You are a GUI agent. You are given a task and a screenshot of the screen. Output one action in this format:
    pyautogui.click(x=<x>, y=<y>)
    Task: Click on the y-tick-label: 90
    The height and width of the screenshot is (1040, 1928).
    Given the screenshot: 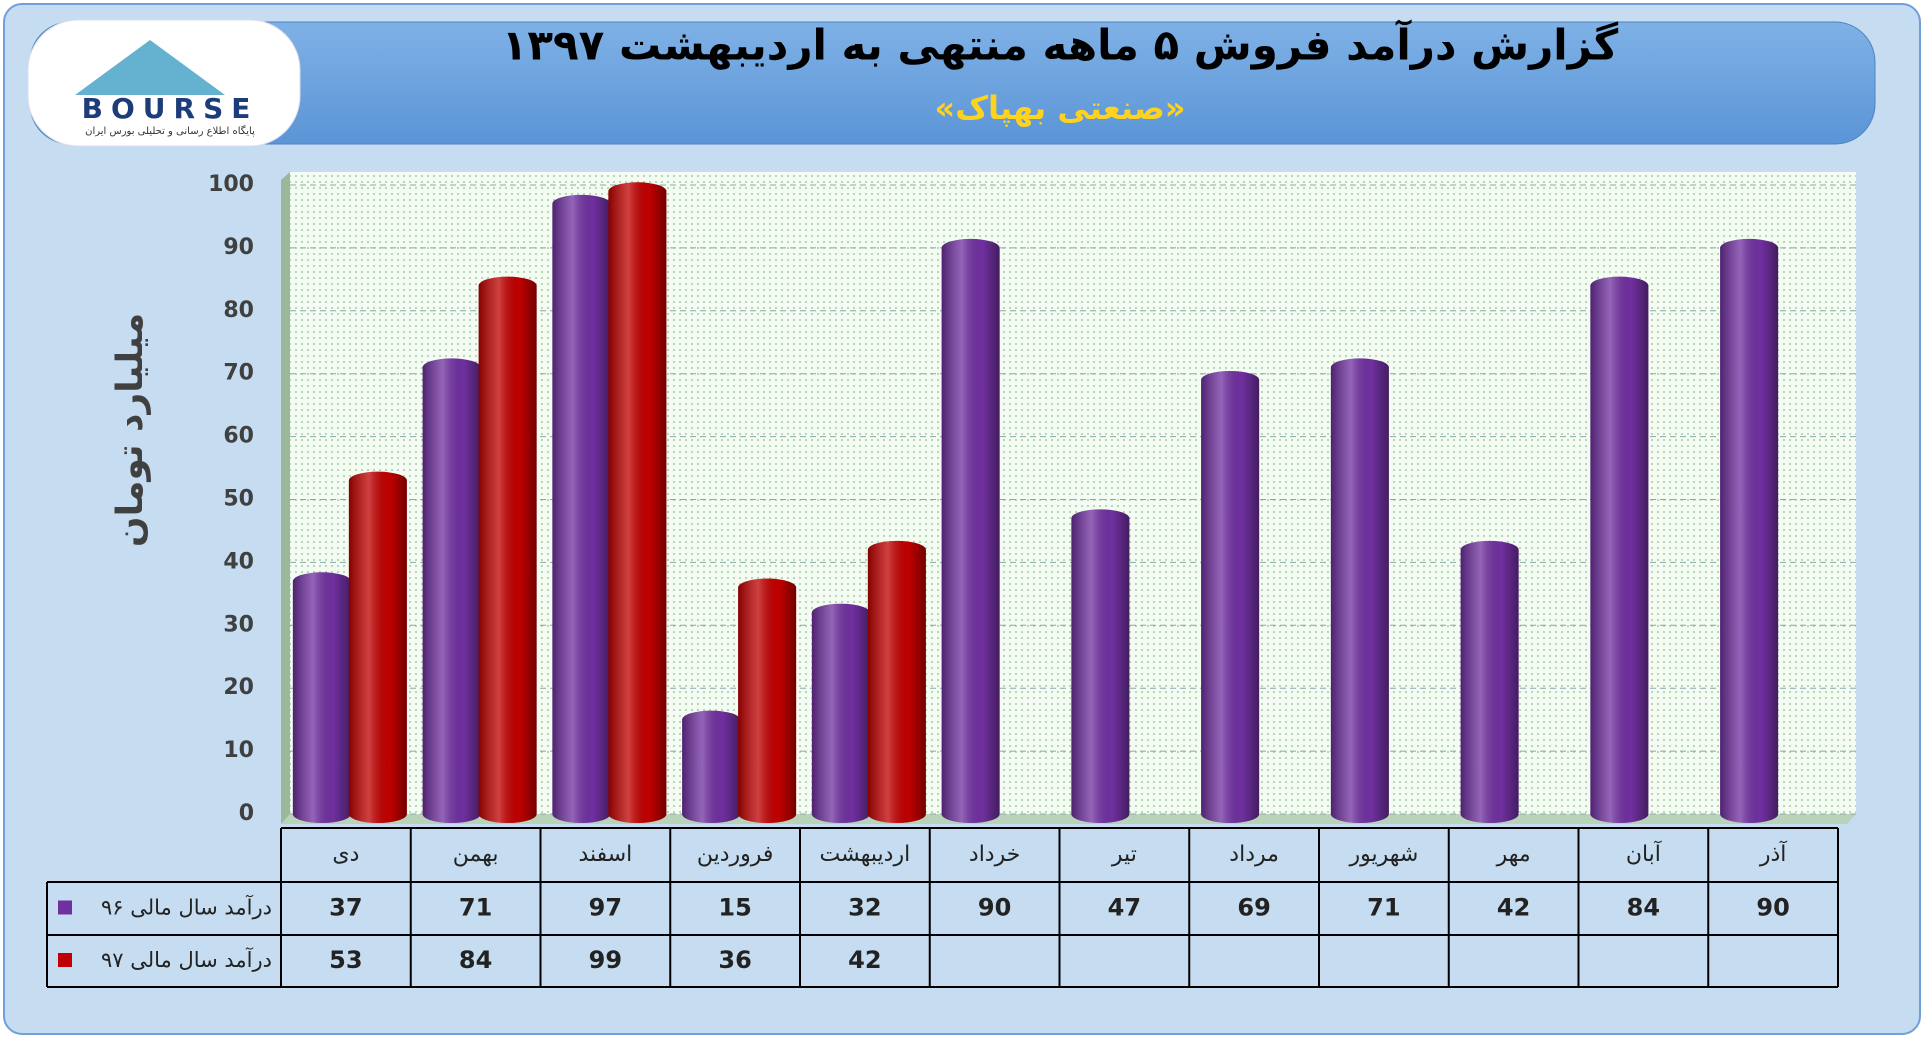 What is the action you would take?
    pyautogui.click(x=238, y=247)
    